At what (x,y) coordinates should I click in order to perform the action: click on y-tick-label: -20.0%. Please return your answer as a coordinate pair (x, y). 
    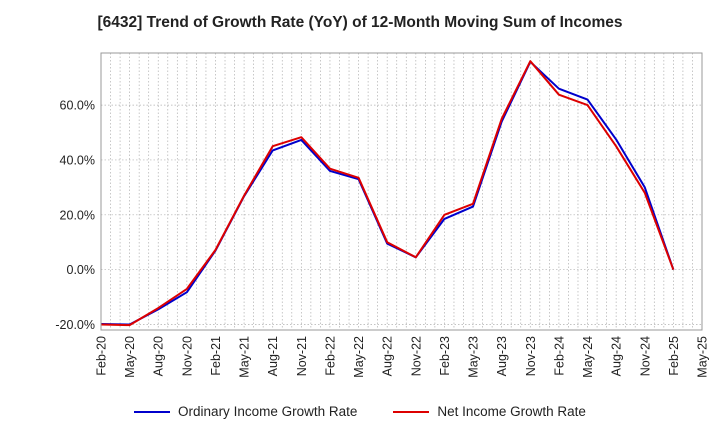
    Looking at the image, I should click on (75, 325).